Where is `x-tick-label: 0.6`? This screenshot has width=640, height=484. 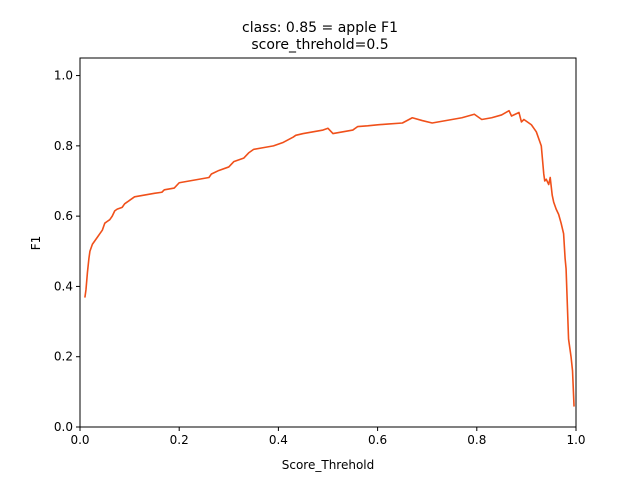 x-tick-label: 0.6 is located at coordinates (377, 440).